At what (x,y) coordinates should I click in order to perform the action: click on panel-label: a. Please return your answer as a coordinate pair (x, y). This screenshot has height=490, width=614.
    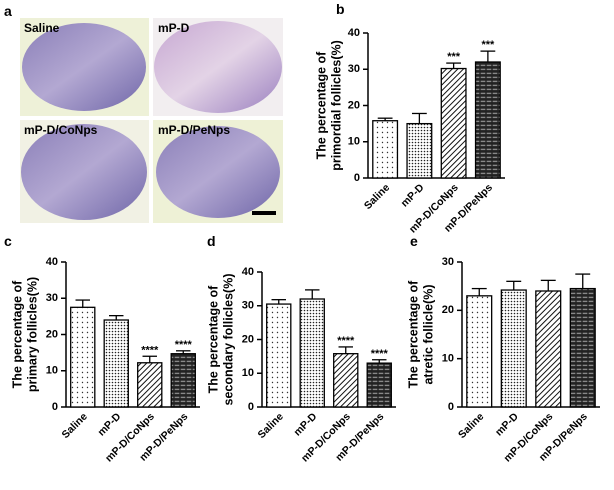
    Looking at the image, I should click on (8, 11).